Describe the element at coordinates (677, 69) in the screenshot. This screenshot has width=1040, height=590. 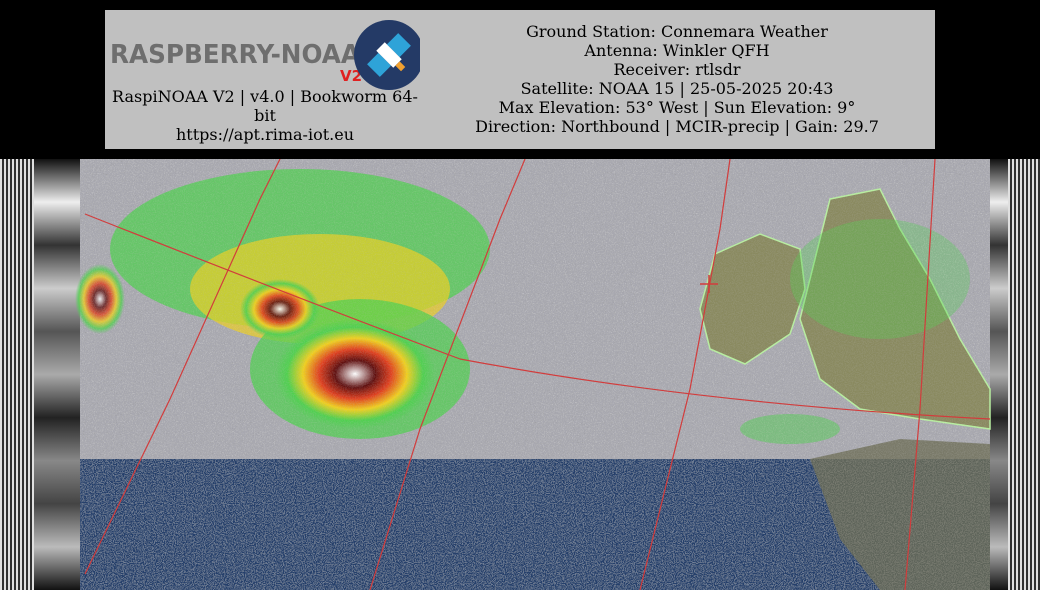
I see `receiver-line: Receiver: rtlsdr` at that location.